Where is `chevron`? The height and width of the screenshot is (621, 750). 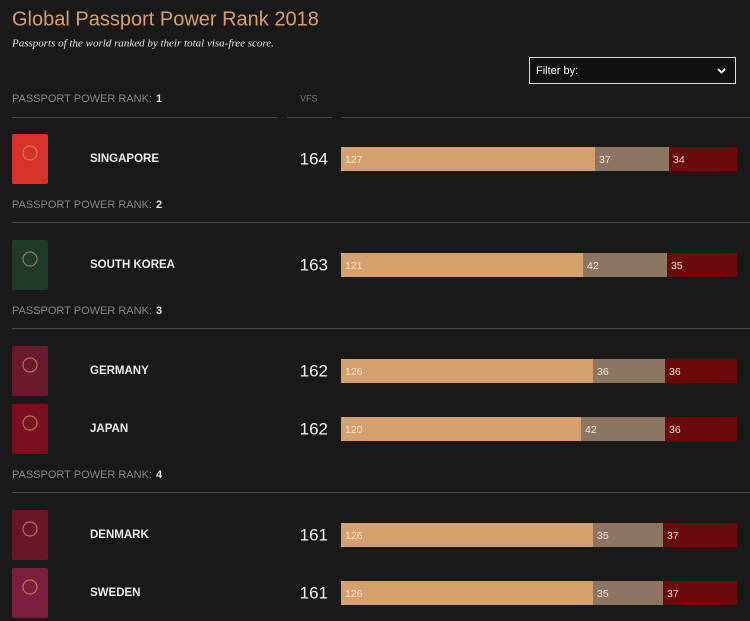
chevron is located at coordinates (721, 71).